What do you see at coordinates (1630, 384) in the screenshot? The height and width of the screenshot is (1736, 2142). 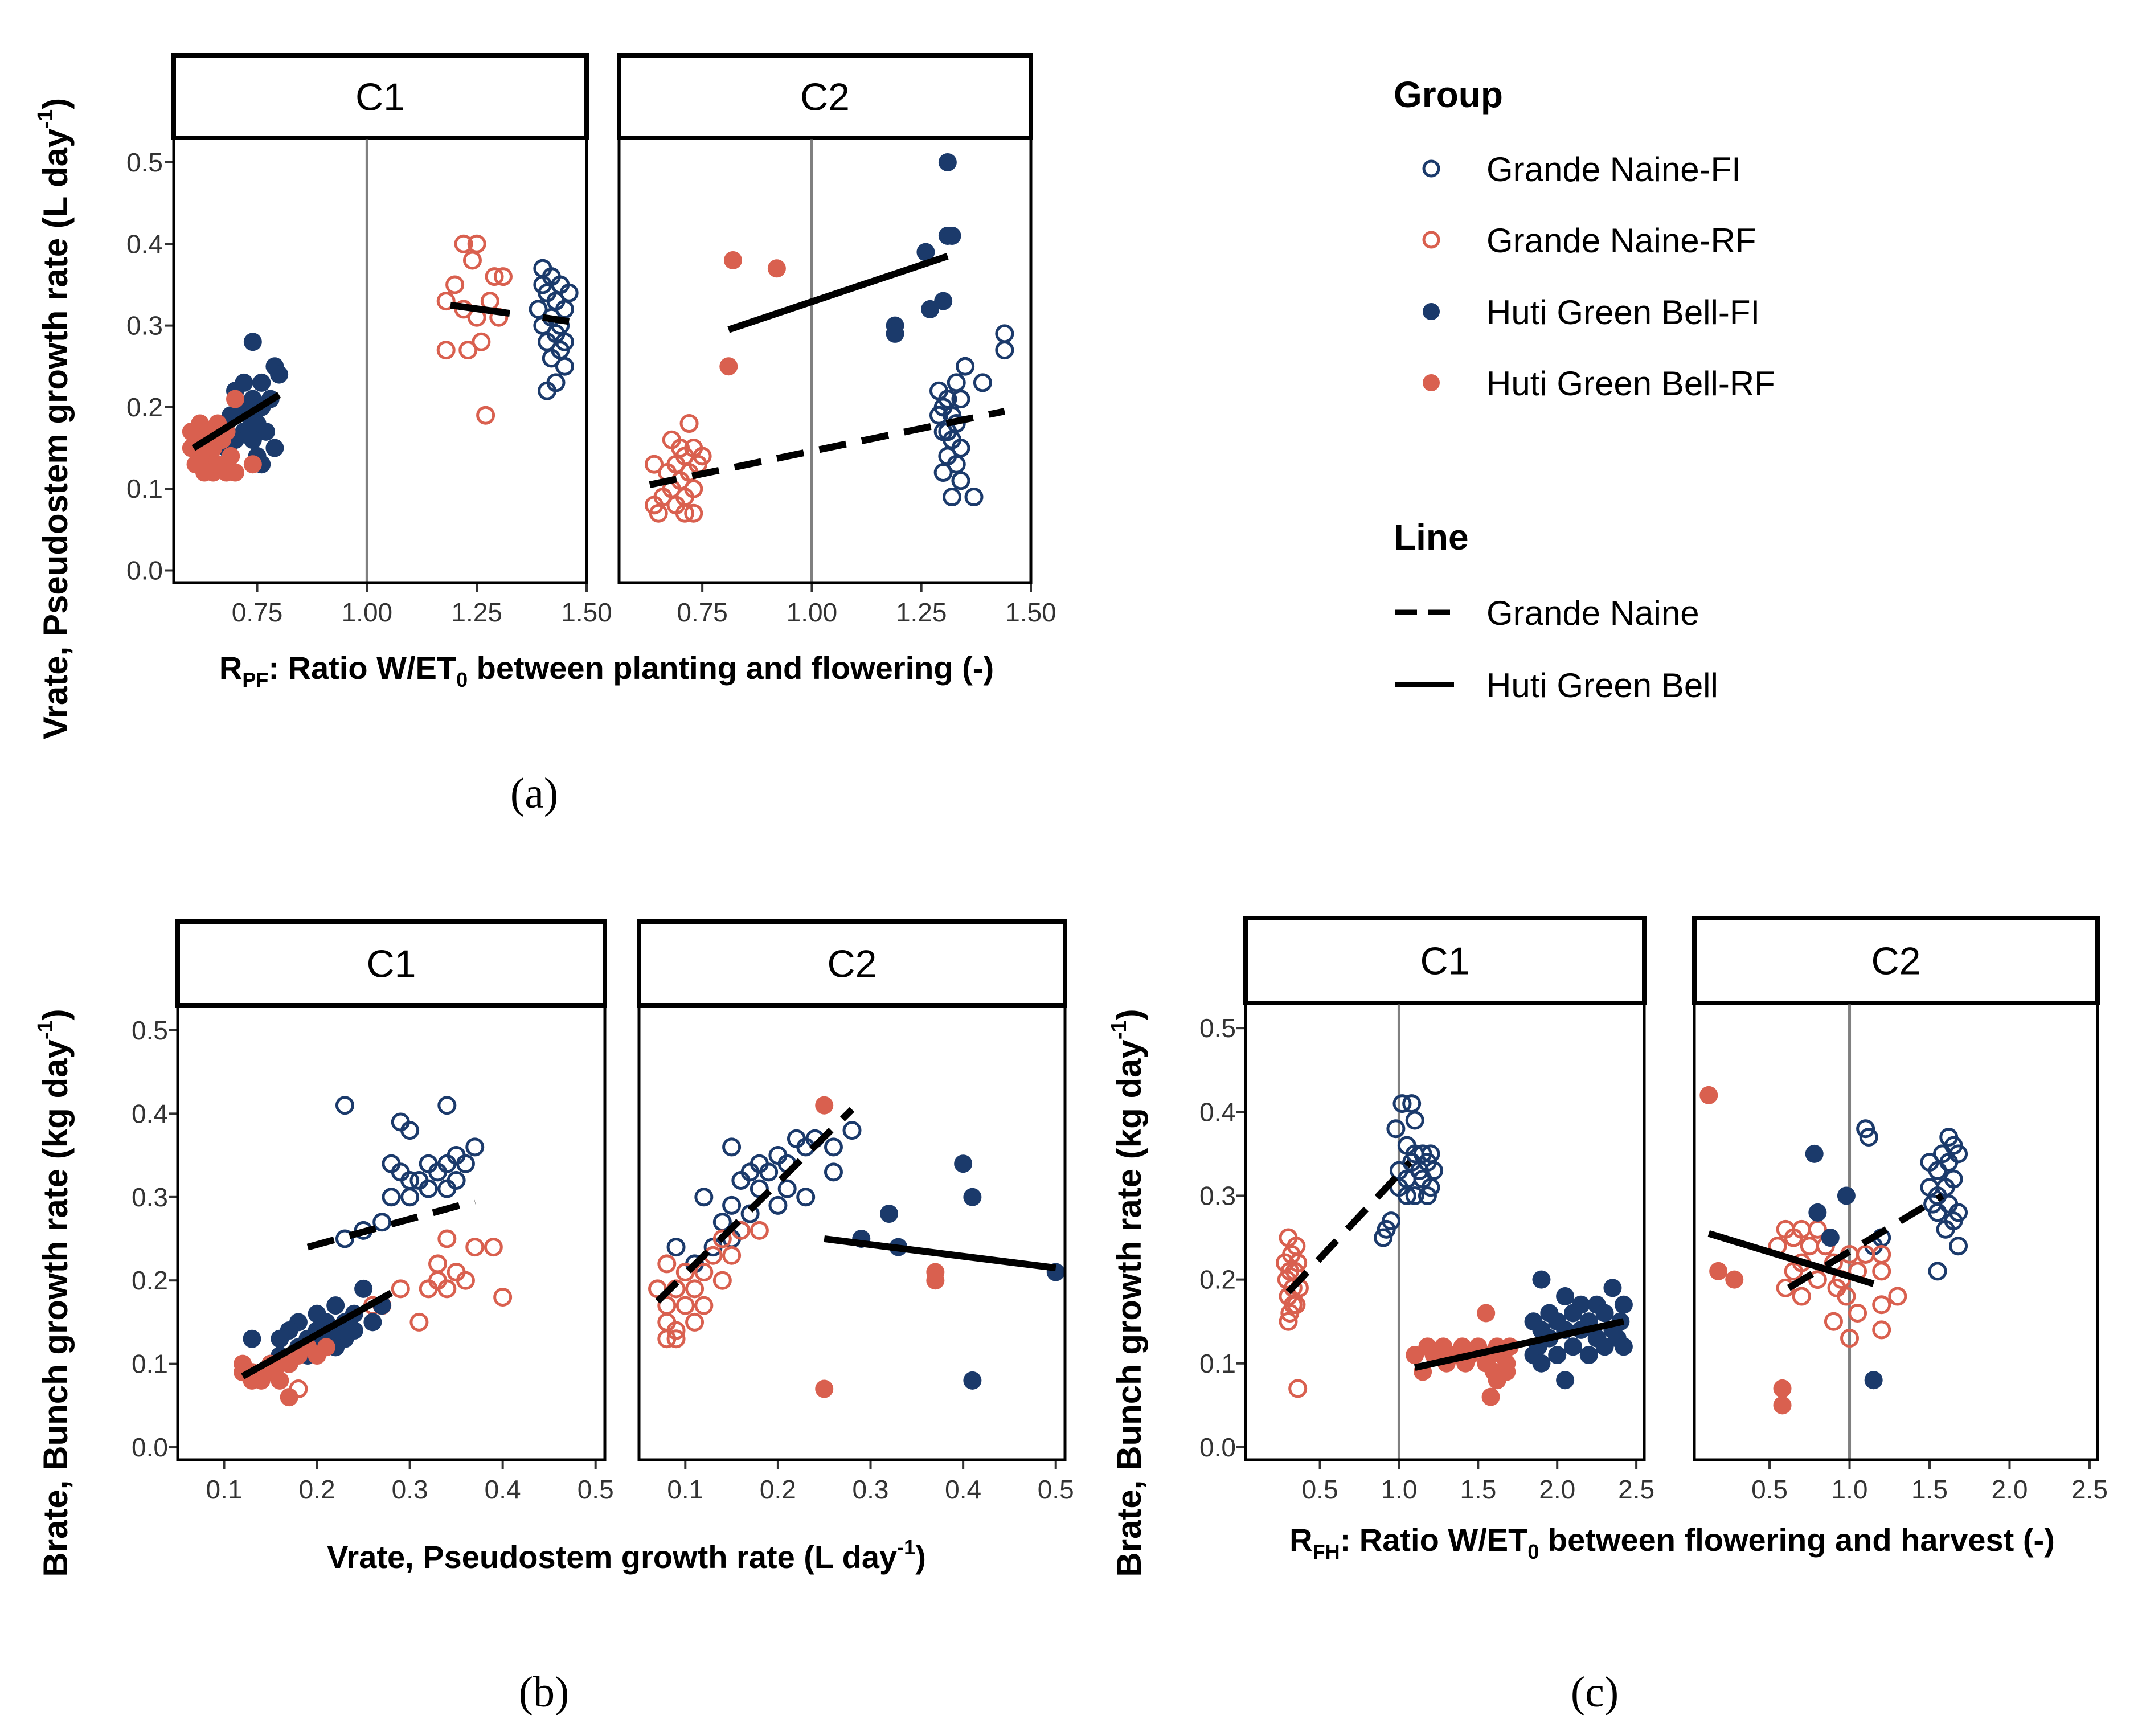 I see `legend-label-huti-green-bell-rf: Huti Green Bell-RF` at bounding box center [1630, 384].